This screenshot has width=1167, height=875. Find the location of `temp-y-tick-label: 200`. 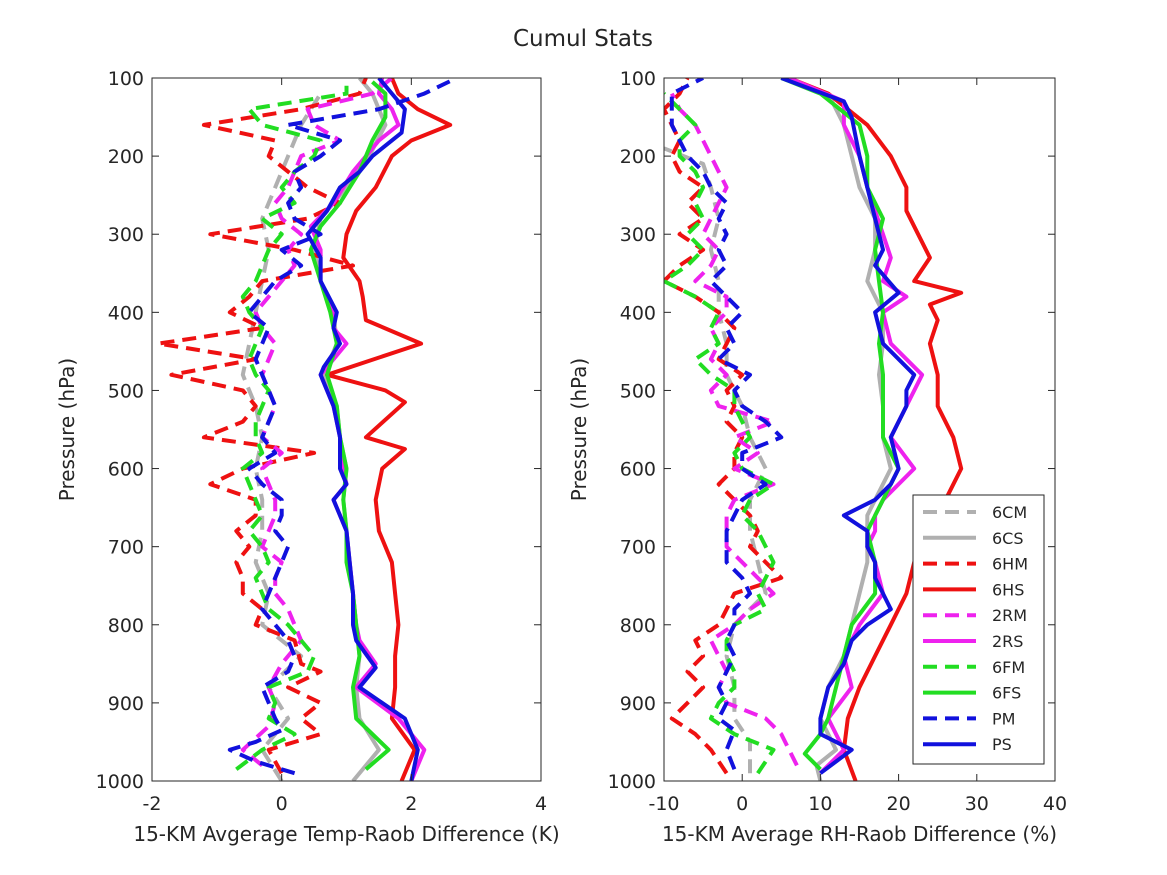

temp-y-tick-label: 200 is located at coordinates (126, 157).